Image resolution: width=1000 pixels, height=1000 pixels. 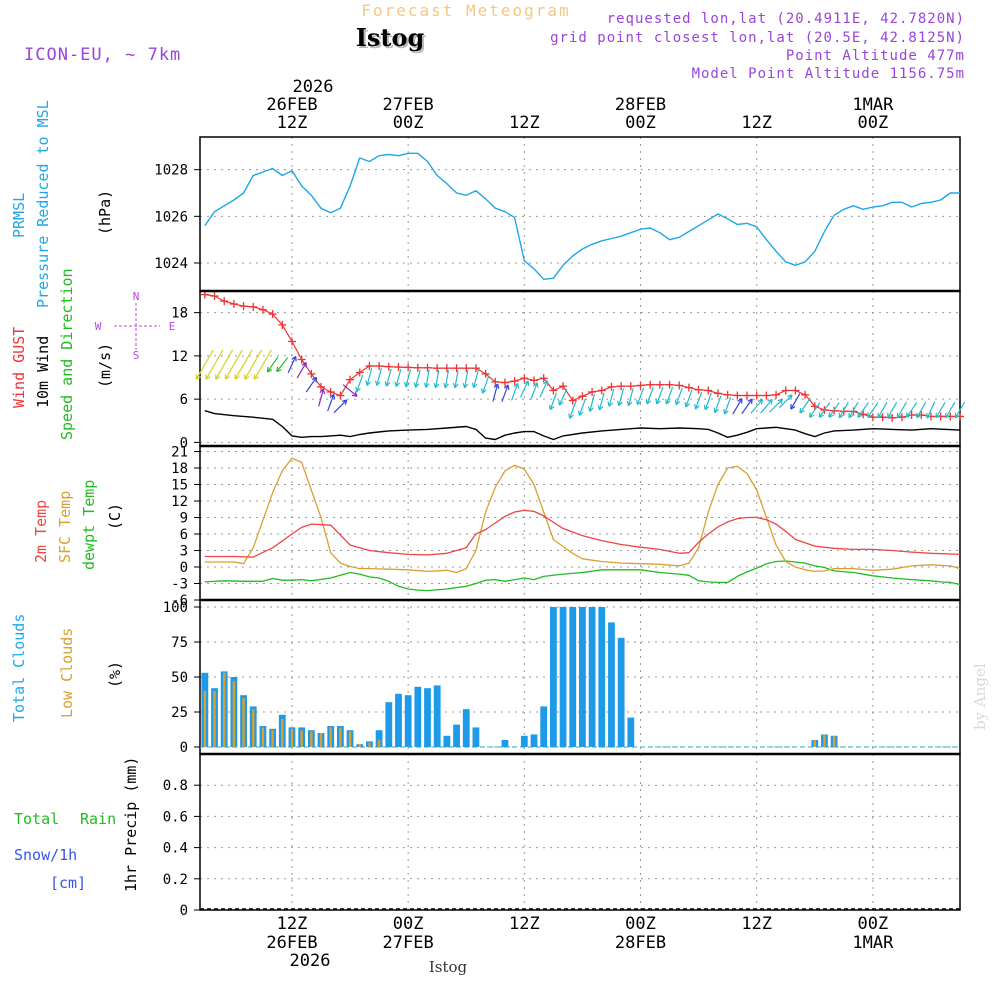 I want to click on y-tick-label: 0, so click(x=184, y=911).